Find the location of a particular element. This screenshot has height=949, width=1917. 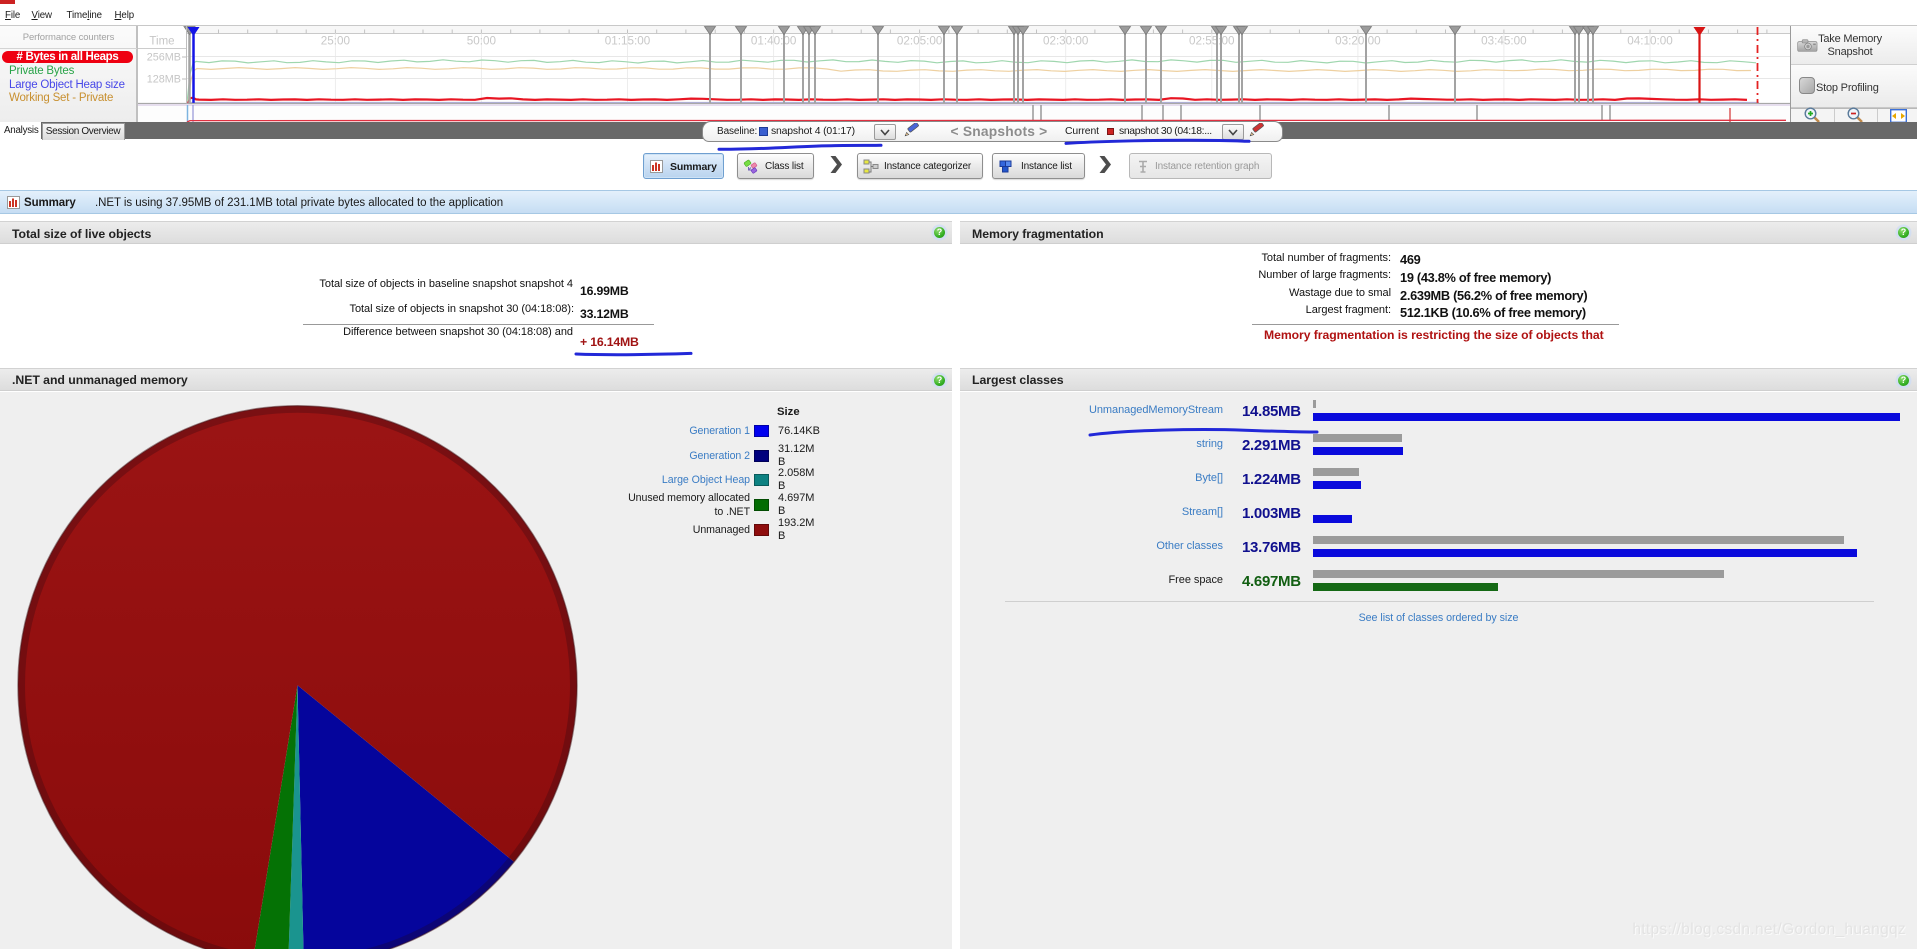

svg-text: Time is located at coordinates (161, 42).